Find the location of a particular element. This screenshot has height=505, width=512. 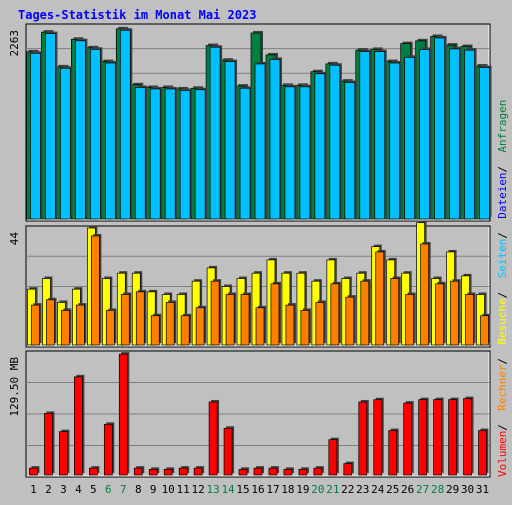

x-tick-label: 28 is located at coordinates (437, 489).